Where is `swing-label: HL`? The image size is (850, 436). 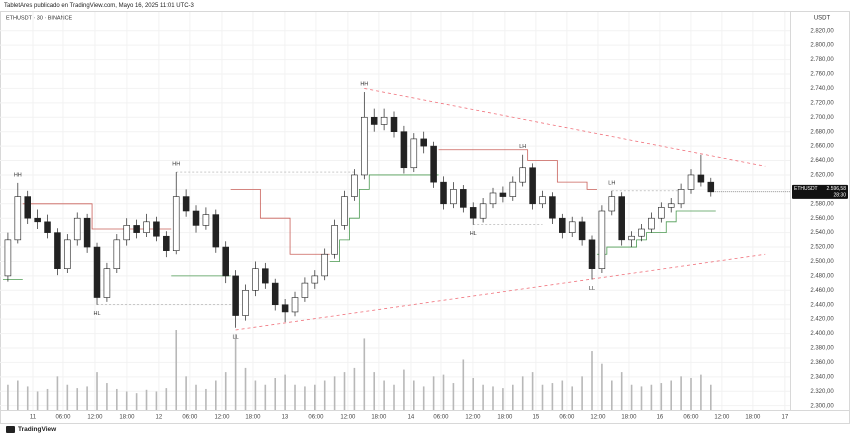
swing-label: HL is located at coordinates (473, 234).